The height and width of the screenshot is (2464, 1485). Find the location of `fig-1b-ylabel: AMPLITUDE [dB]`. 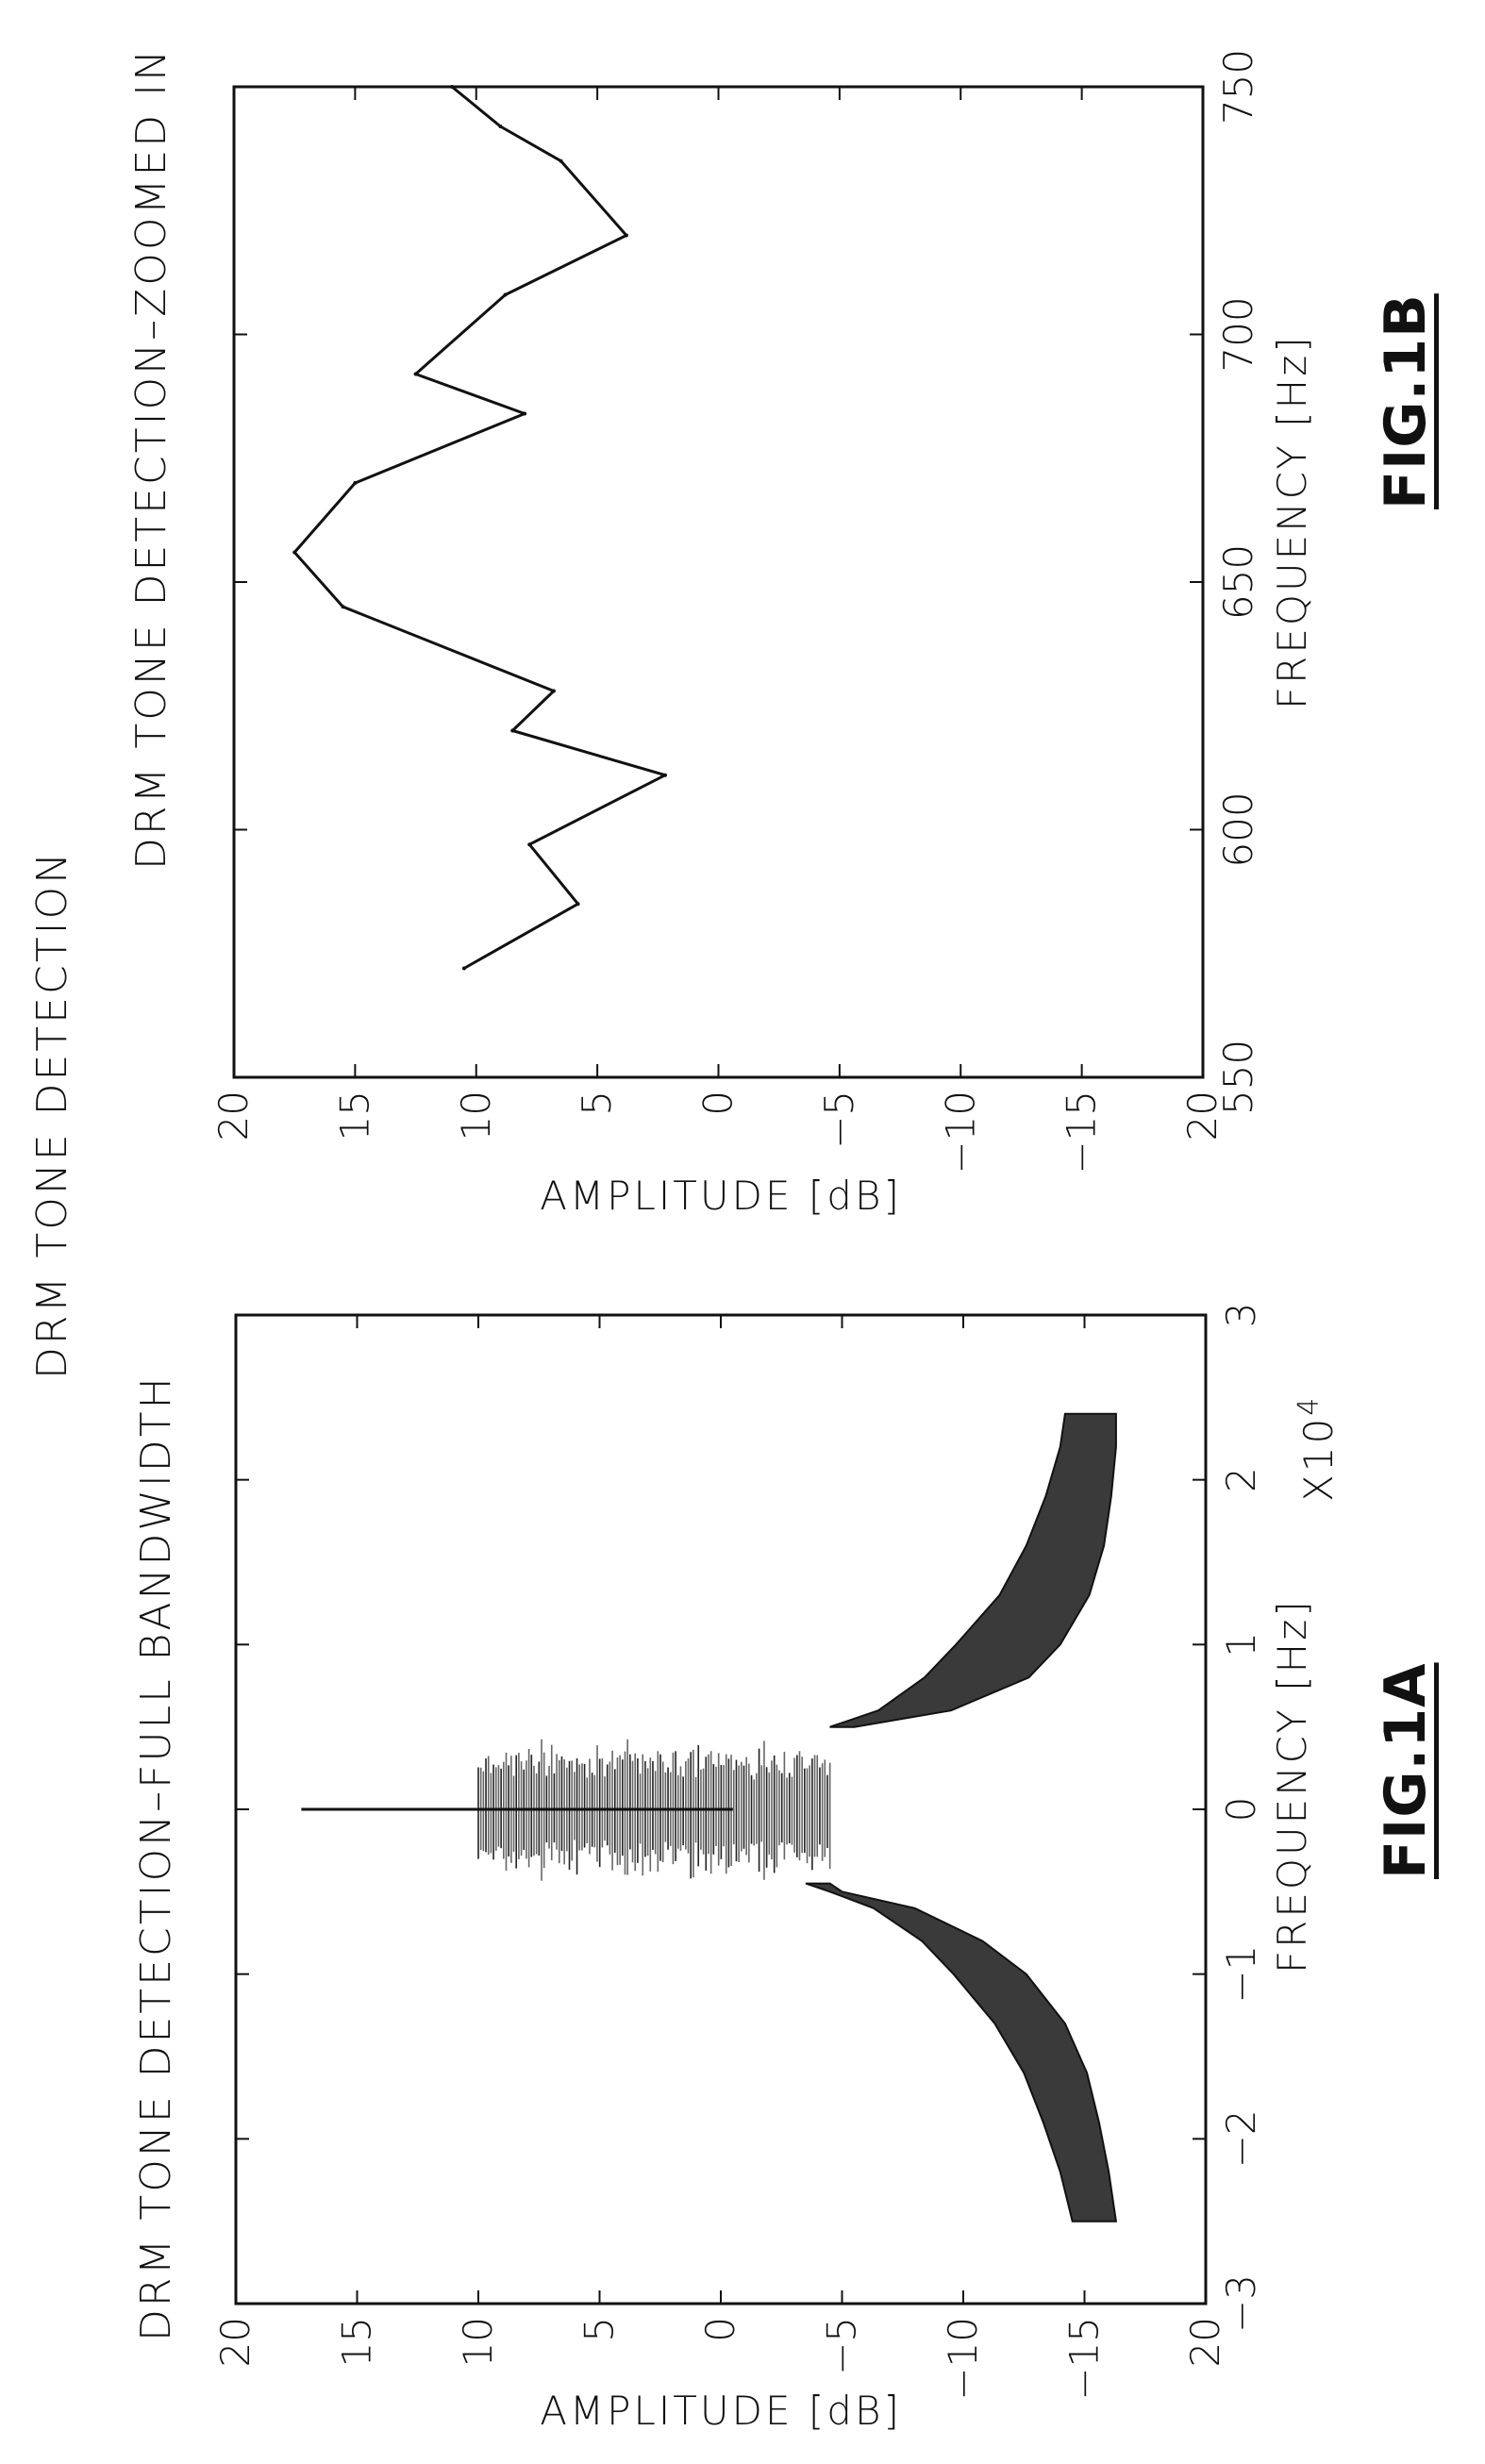

fig-1b-ylabel: AMPLITUDE [dB] is located at coordinates (721, 1196).